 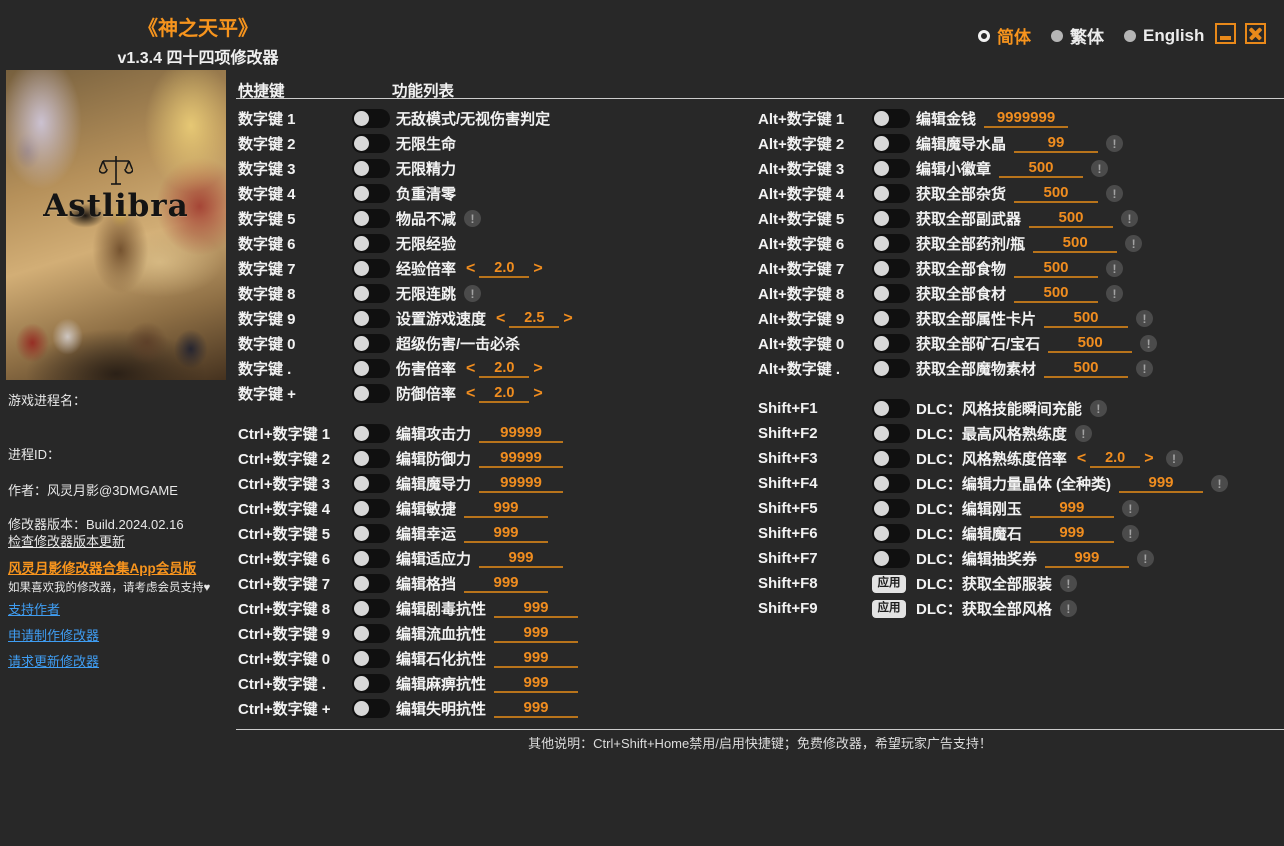 I want to click on stepper-value-input: 2.5, so click(x=534, y=319).